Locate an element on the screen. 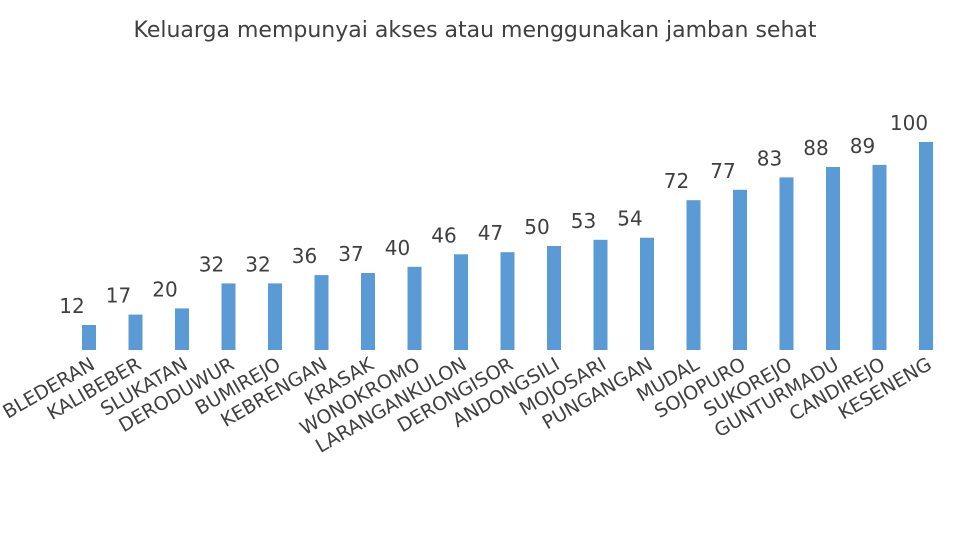 The image size is (960, 540). data-label: 72 is located at coordinates (676, 181).